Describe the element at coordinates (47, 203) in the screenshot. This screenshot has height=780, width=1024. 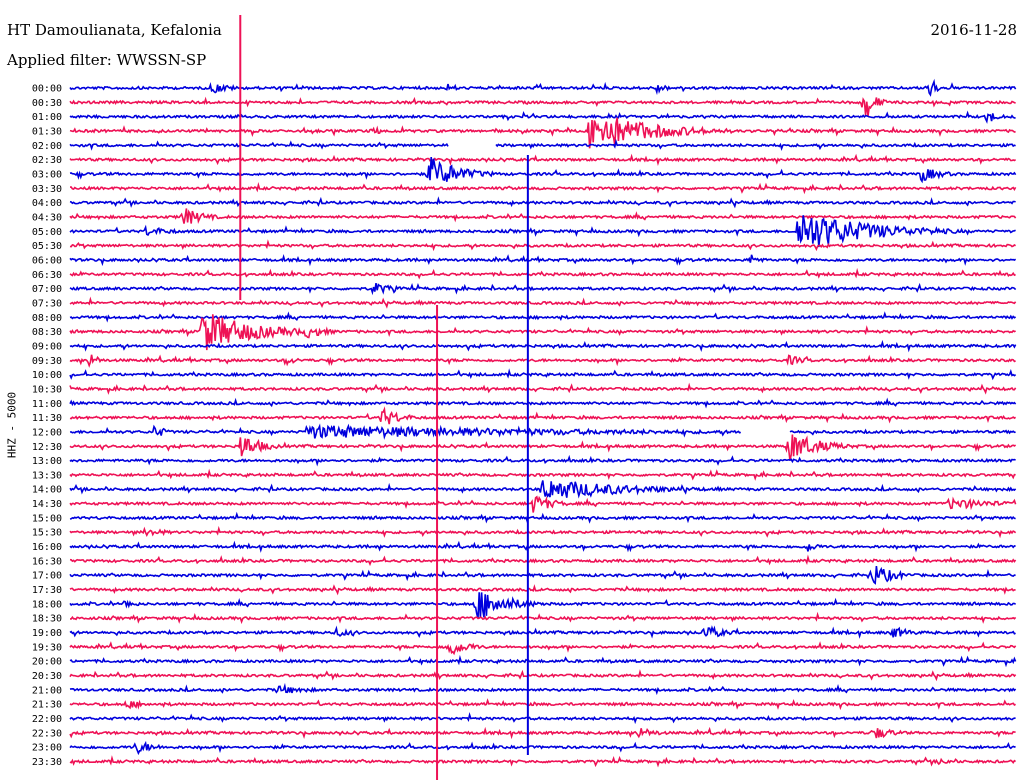
I see `row-time-label: 04:00` at that location.